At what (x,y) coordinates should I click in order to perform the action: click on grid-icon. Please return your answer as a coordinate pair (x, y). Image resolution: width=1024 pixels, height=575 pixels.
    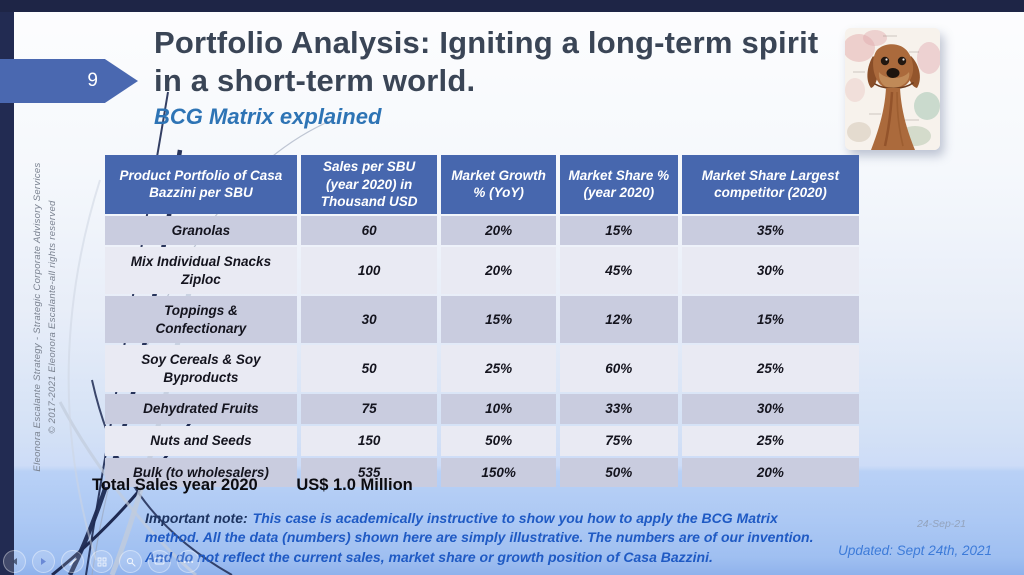
    Looking at the image, I should click on (101, 561).